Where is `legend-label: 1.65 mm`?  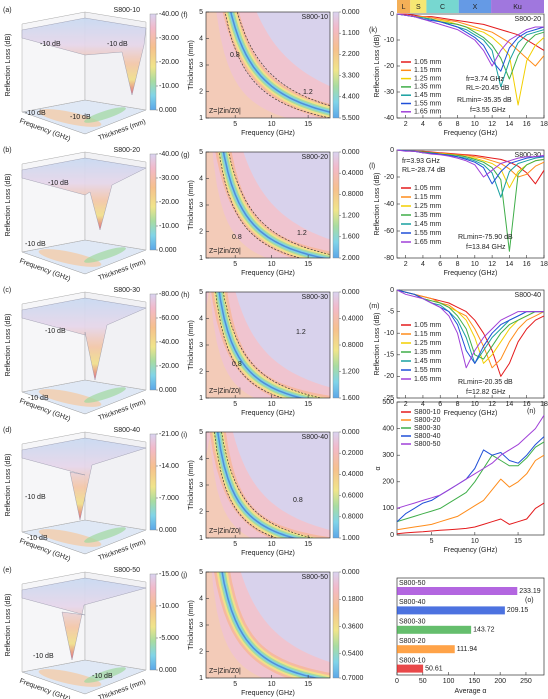 legend-label: 1.65 mm is located at coordinates (427, 112).